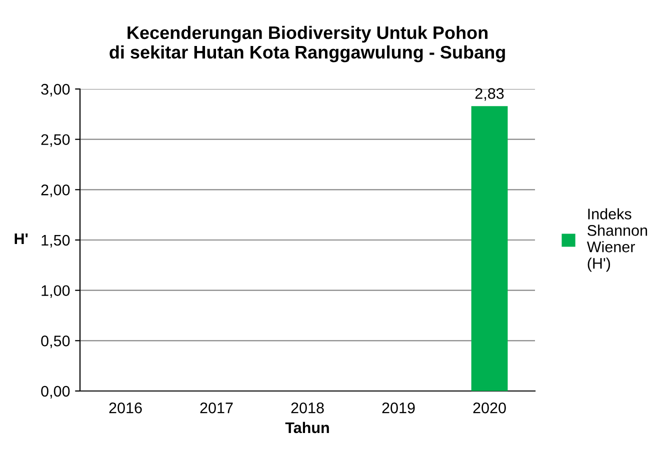 This screenshot has width=661, height=458. Describe the element at coordinates (216, 408) in the screenshot. I see `x-tick-label: 2017` at that location.